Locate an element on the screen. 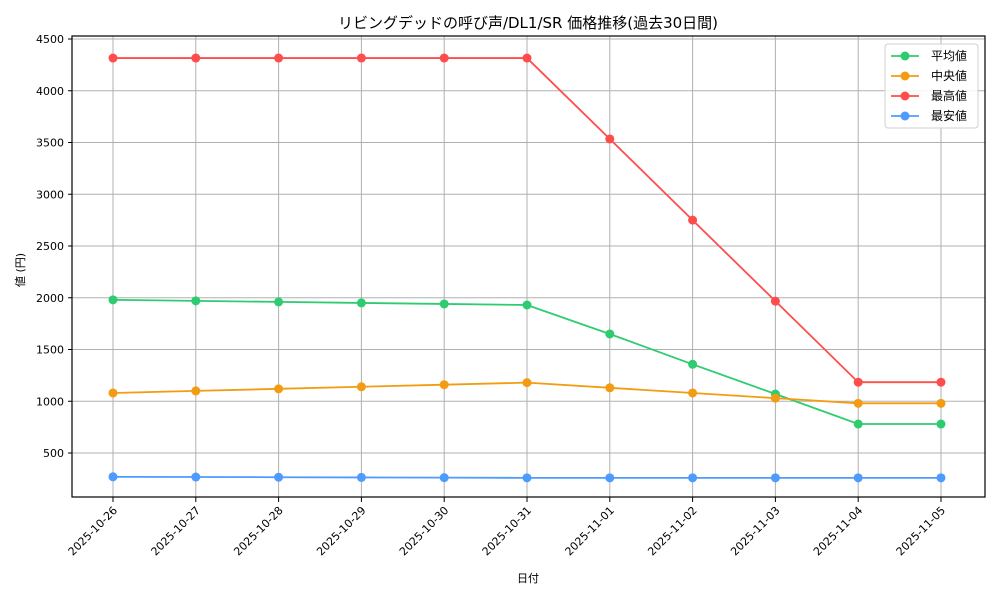  y-axis-label: 値 (円) is located at coordinates (20, 270).